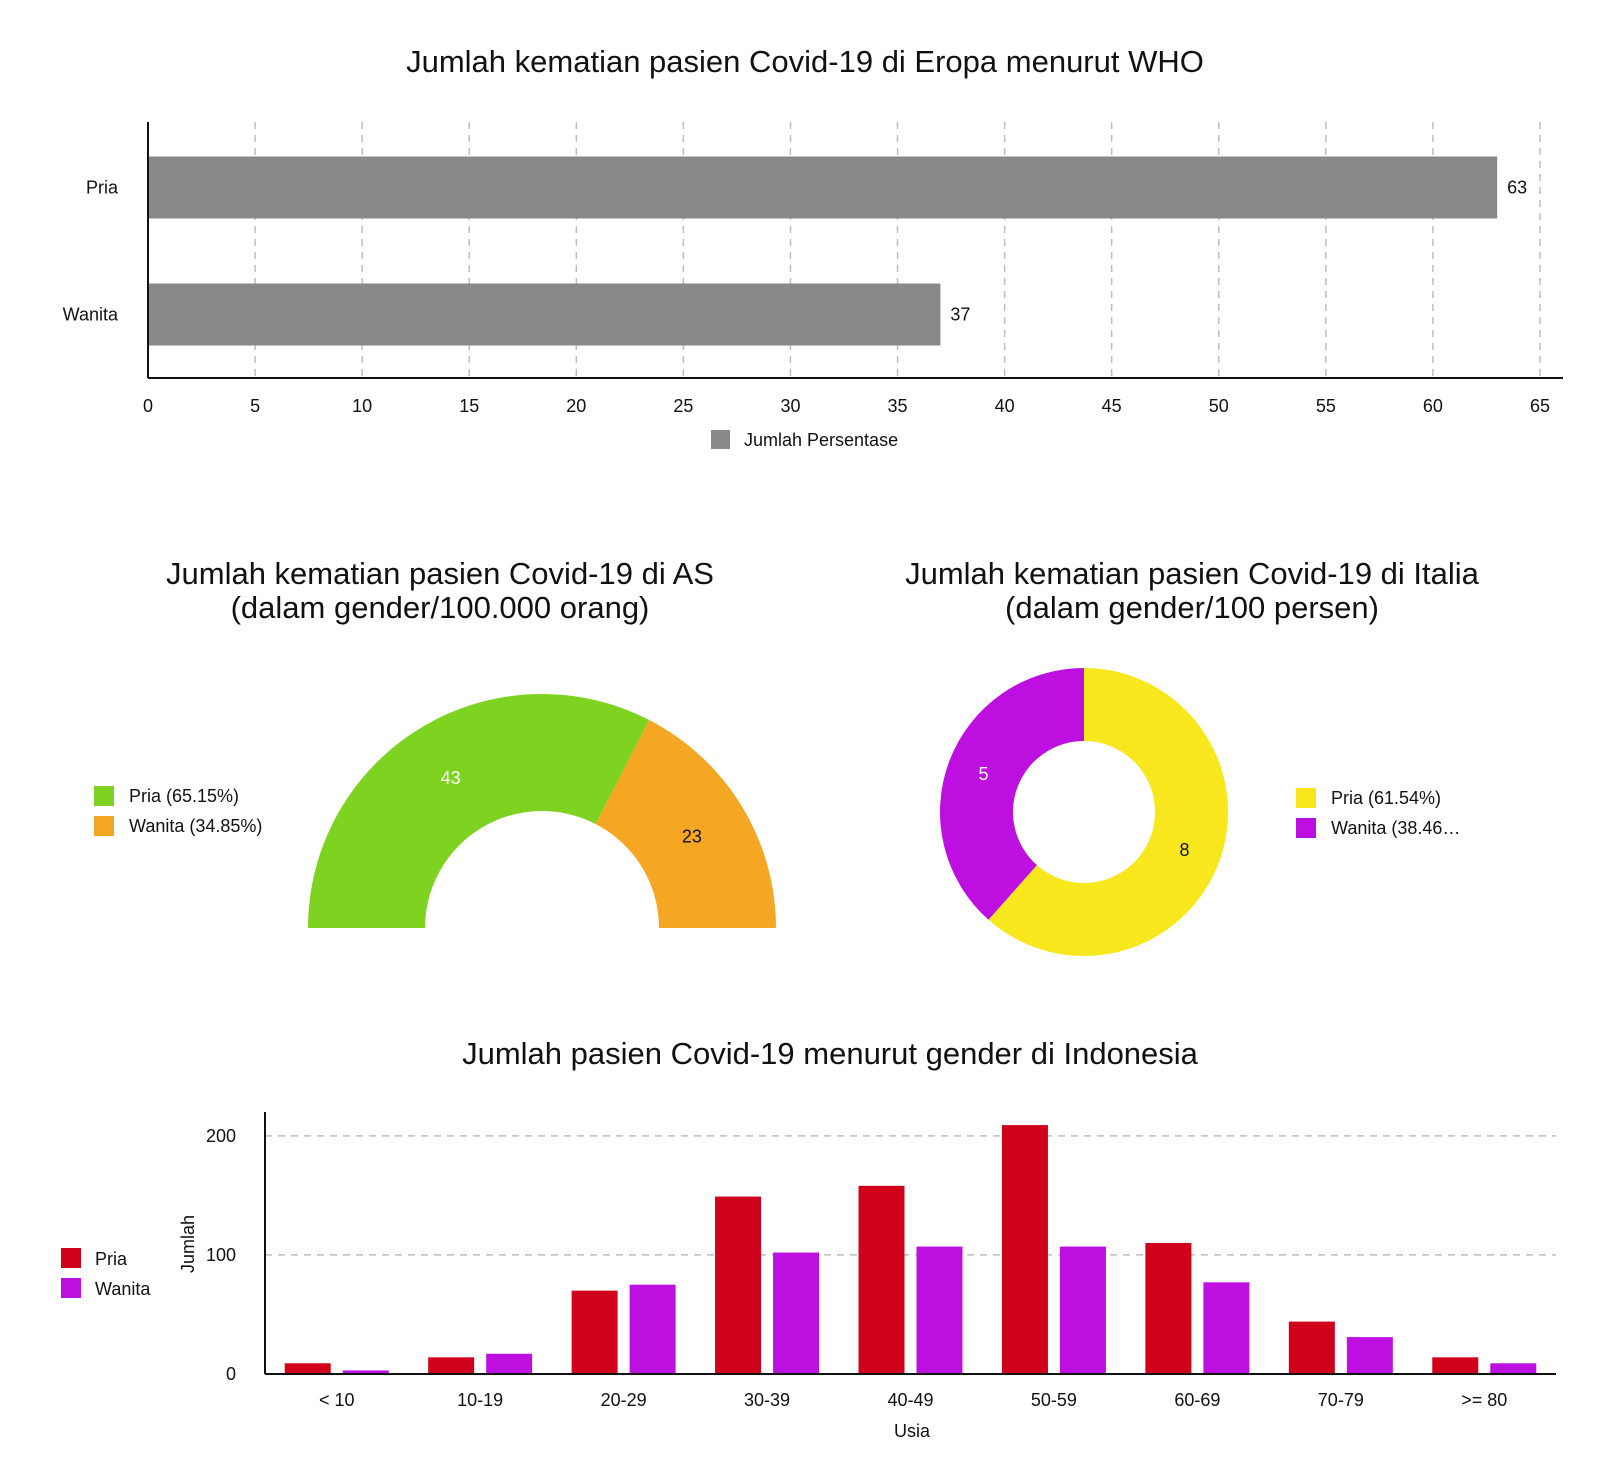 Image resolution: width=1600 pixels, height=1481 pixels. What do you see at coordinates (683, 406) in the screenshot?
I see `europe-x-tick-label: 25` at bounding box center [683, 406].